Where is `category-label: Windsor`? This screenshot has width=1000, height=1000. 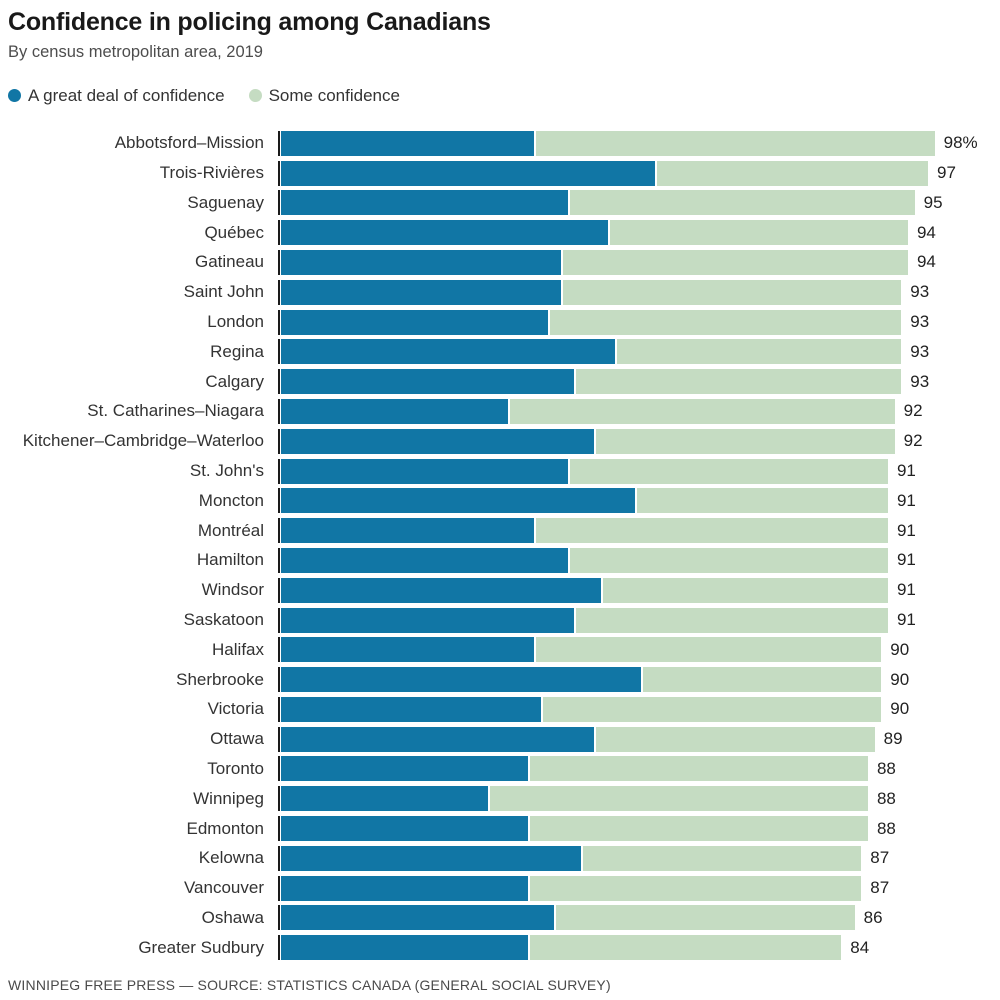
category-label: Windsor is located at coordinates (232, 590).